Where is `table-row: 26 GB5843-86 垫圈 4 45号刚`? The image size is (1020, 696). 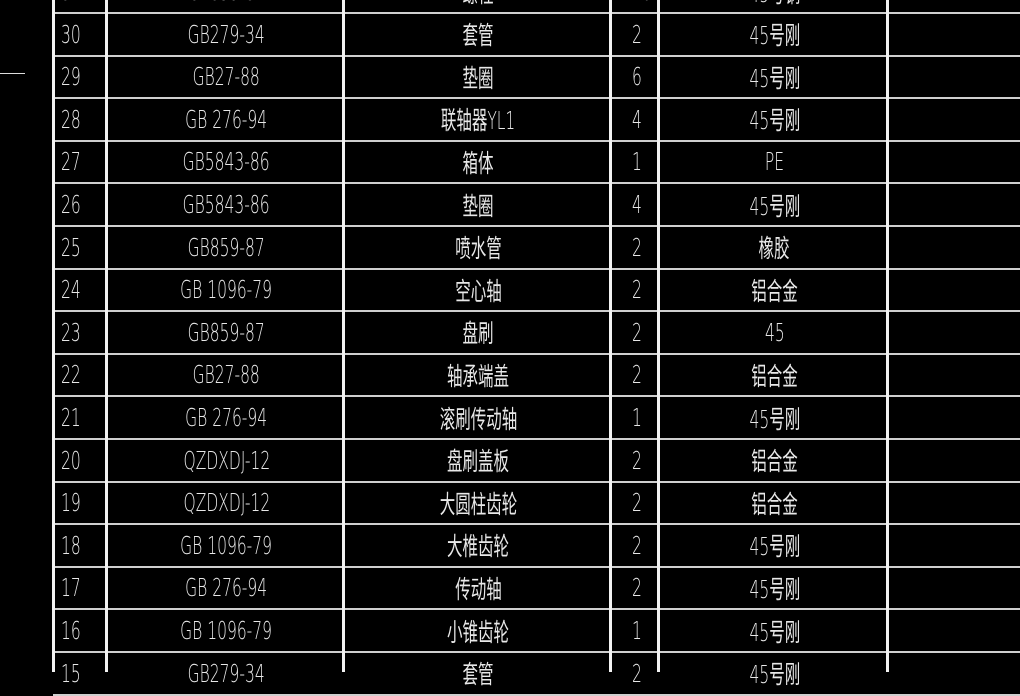 table-row: 26 GB5843-86 垫圈 4 45号刚 is located at coordinates (536, 205).